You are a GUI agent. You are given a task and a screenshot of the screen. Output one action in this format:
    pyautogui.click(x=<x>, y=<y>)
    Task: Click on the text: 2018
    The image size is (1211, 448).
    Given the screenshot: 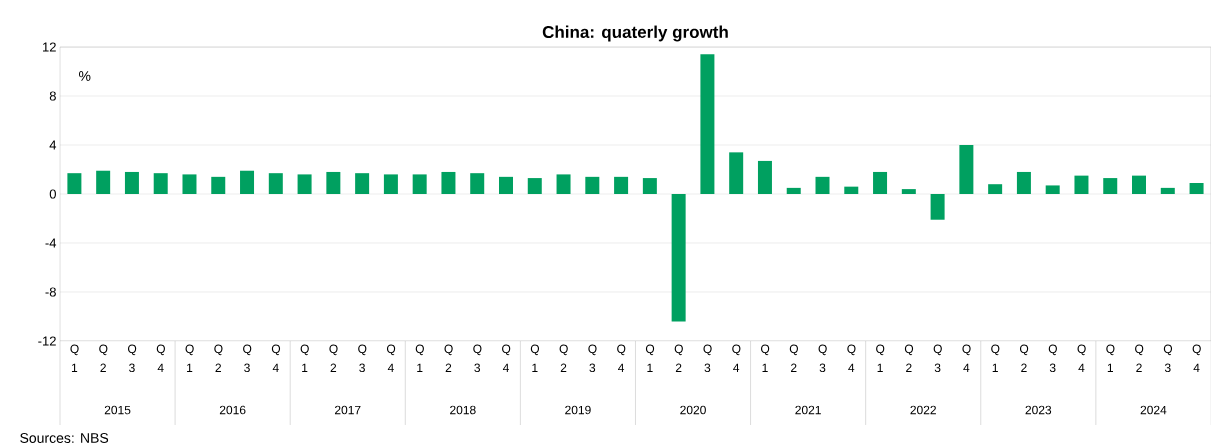 What is the action you would take?
    pyautogui.click(x=463, y=410)
    